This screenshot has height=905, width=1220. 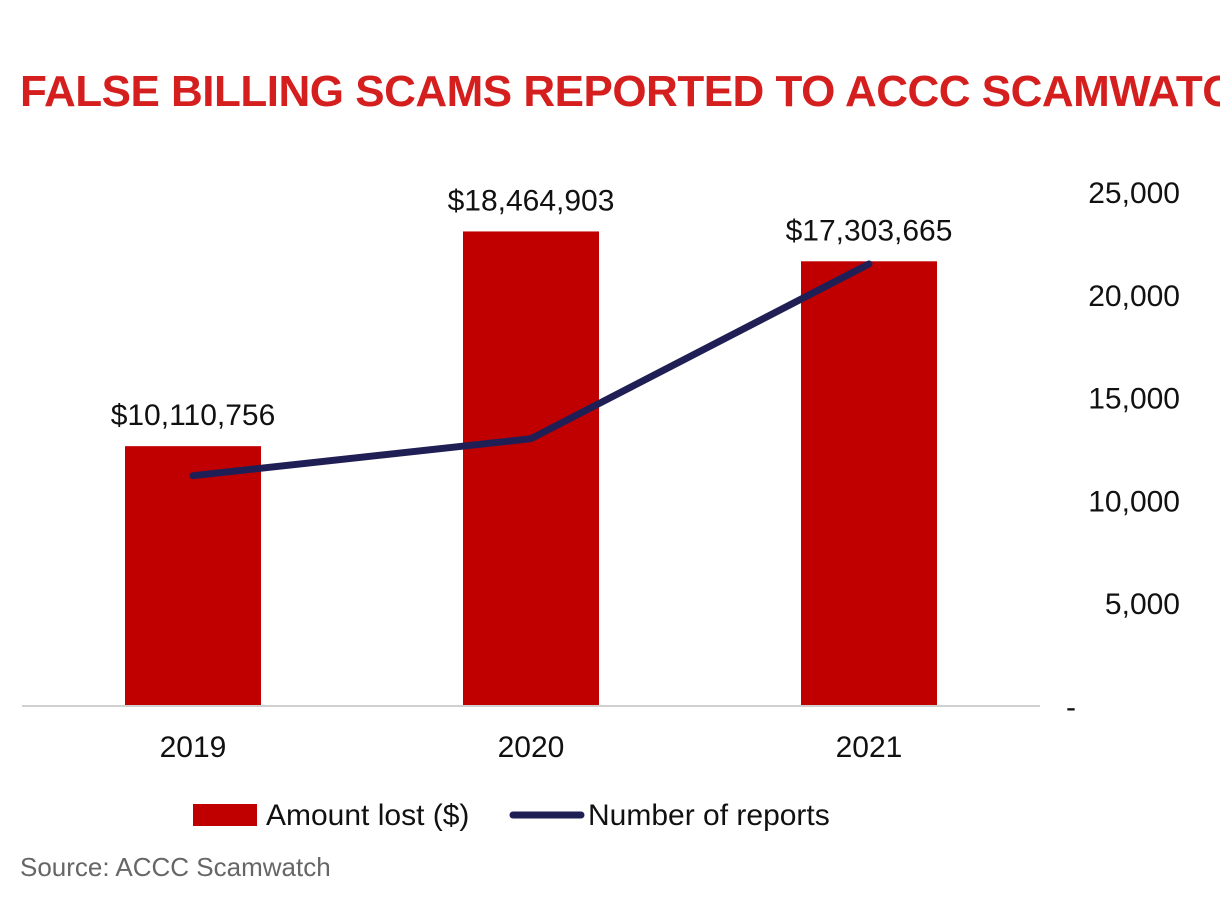 What do you see at coordinates (869, 483) in the screenshot?
I see `bar-2021` at bounding box center [869, 483].